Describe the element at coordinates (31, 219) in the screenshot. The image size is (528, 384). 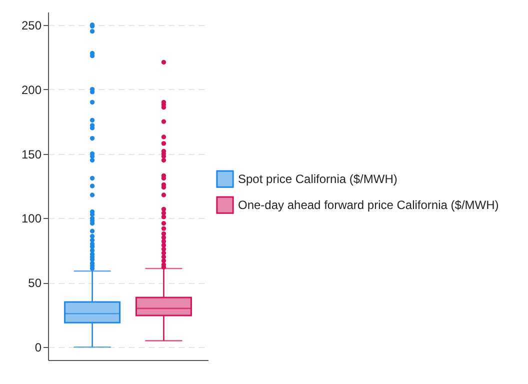
I see `y-tick-label: 100` at that location.